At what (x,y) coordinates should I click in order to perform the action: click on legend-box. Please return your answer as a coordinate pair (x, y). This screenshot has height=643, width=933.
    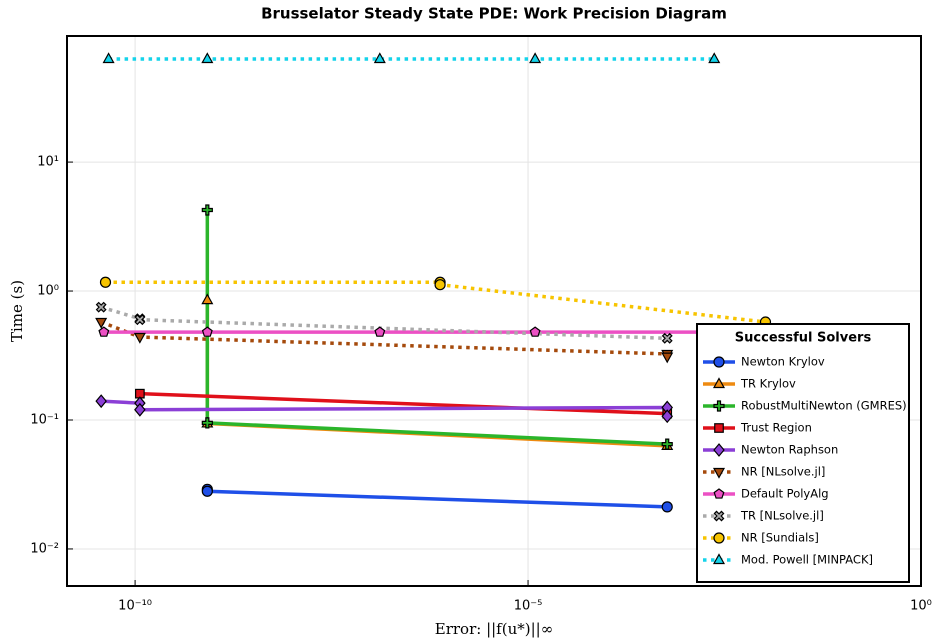
    Looking at the image, I should click on (803, 453).